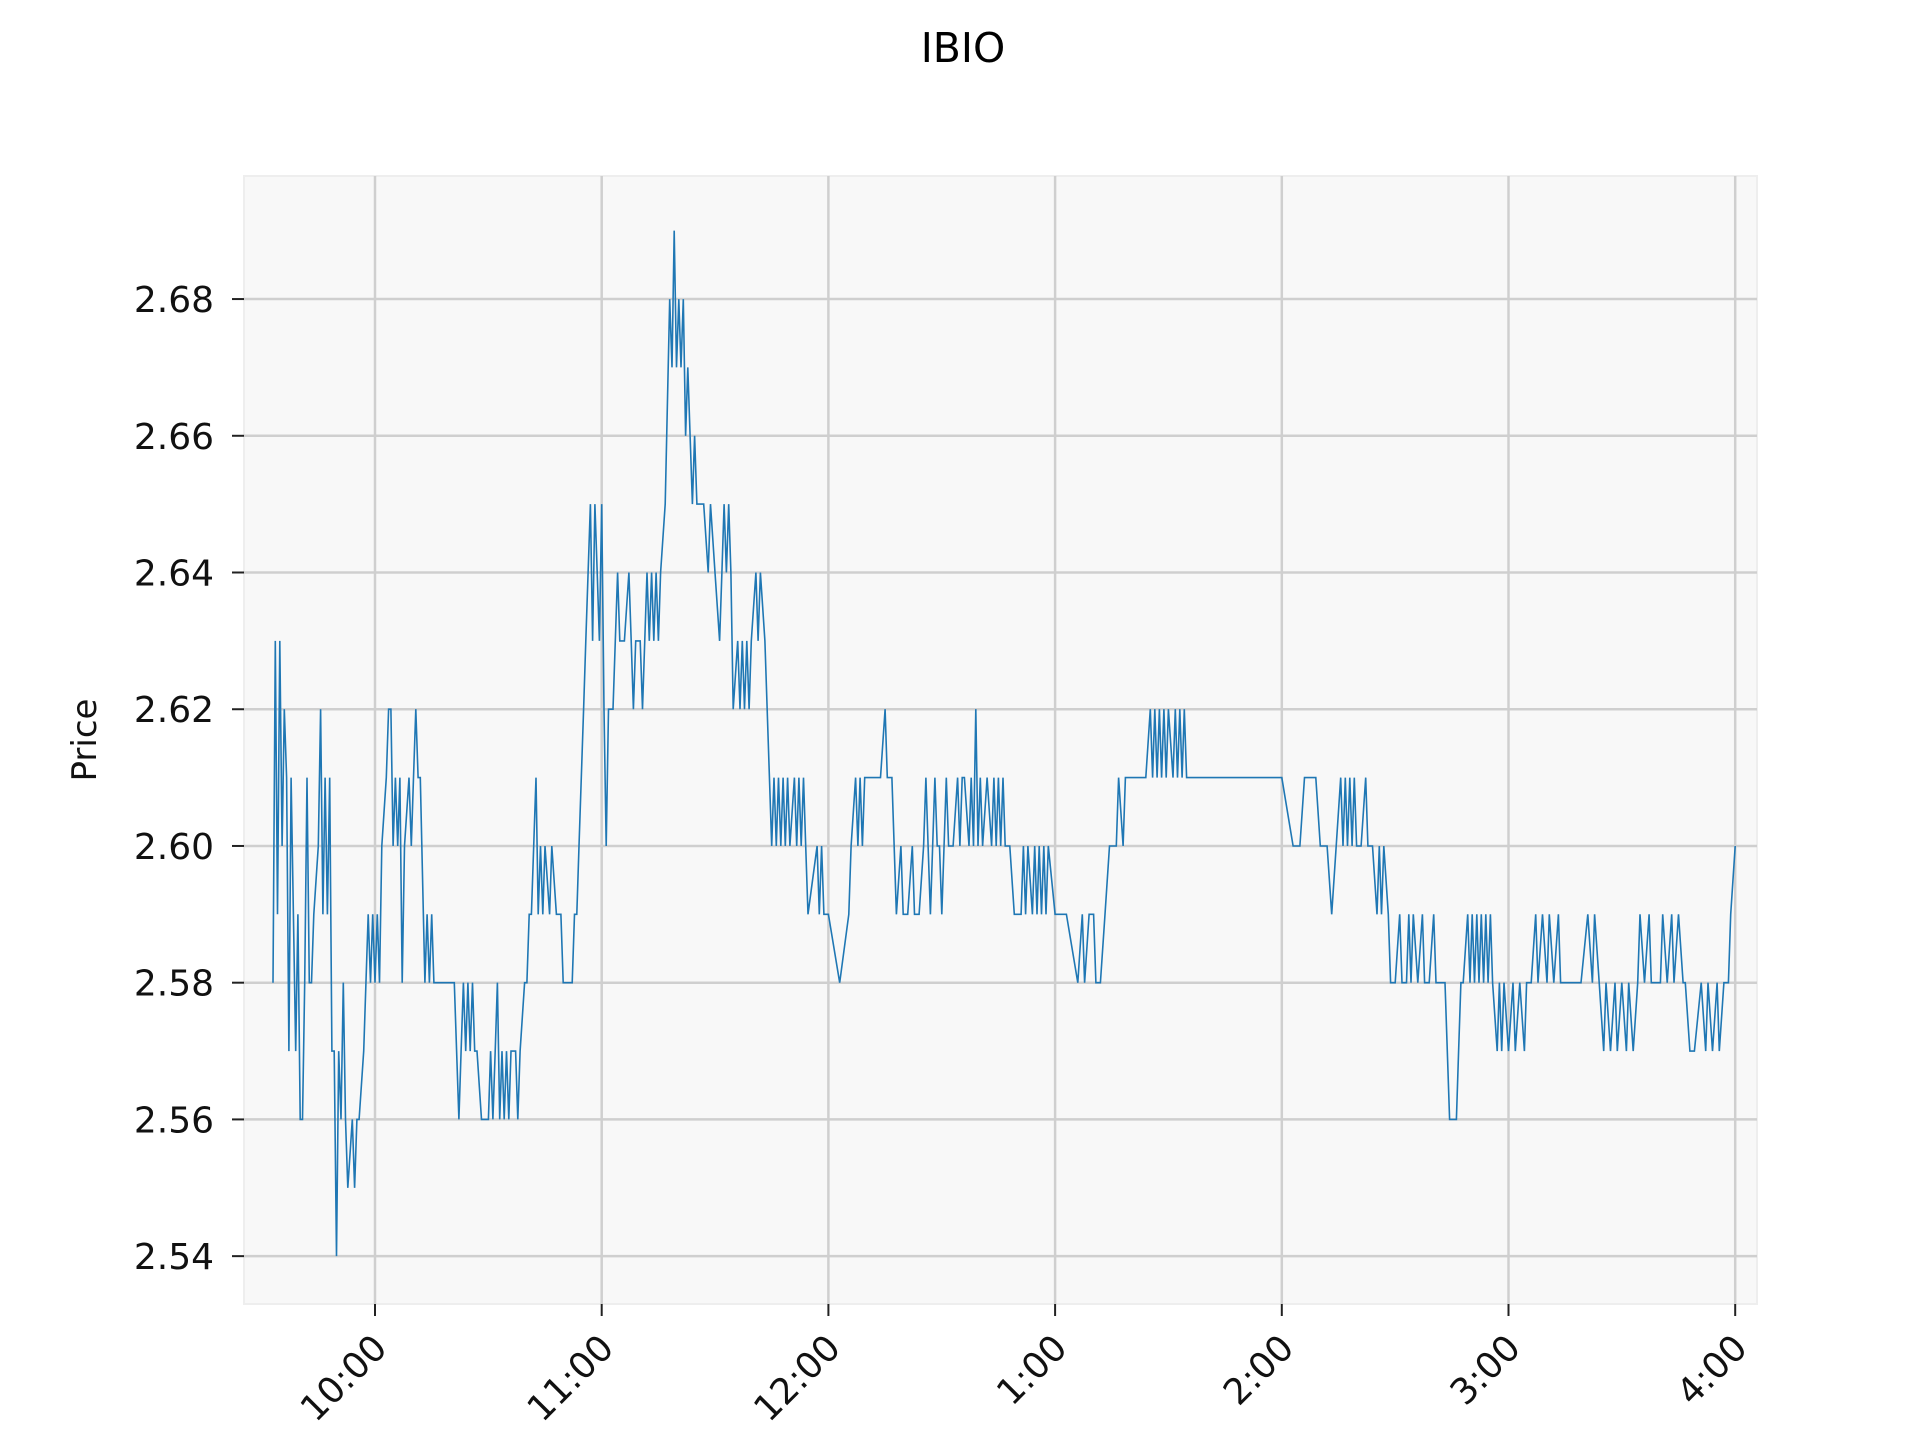  Describe the element at coordinates (797, 1378) in the screenshot. I see `x-tick-label: 12:00` at that location.